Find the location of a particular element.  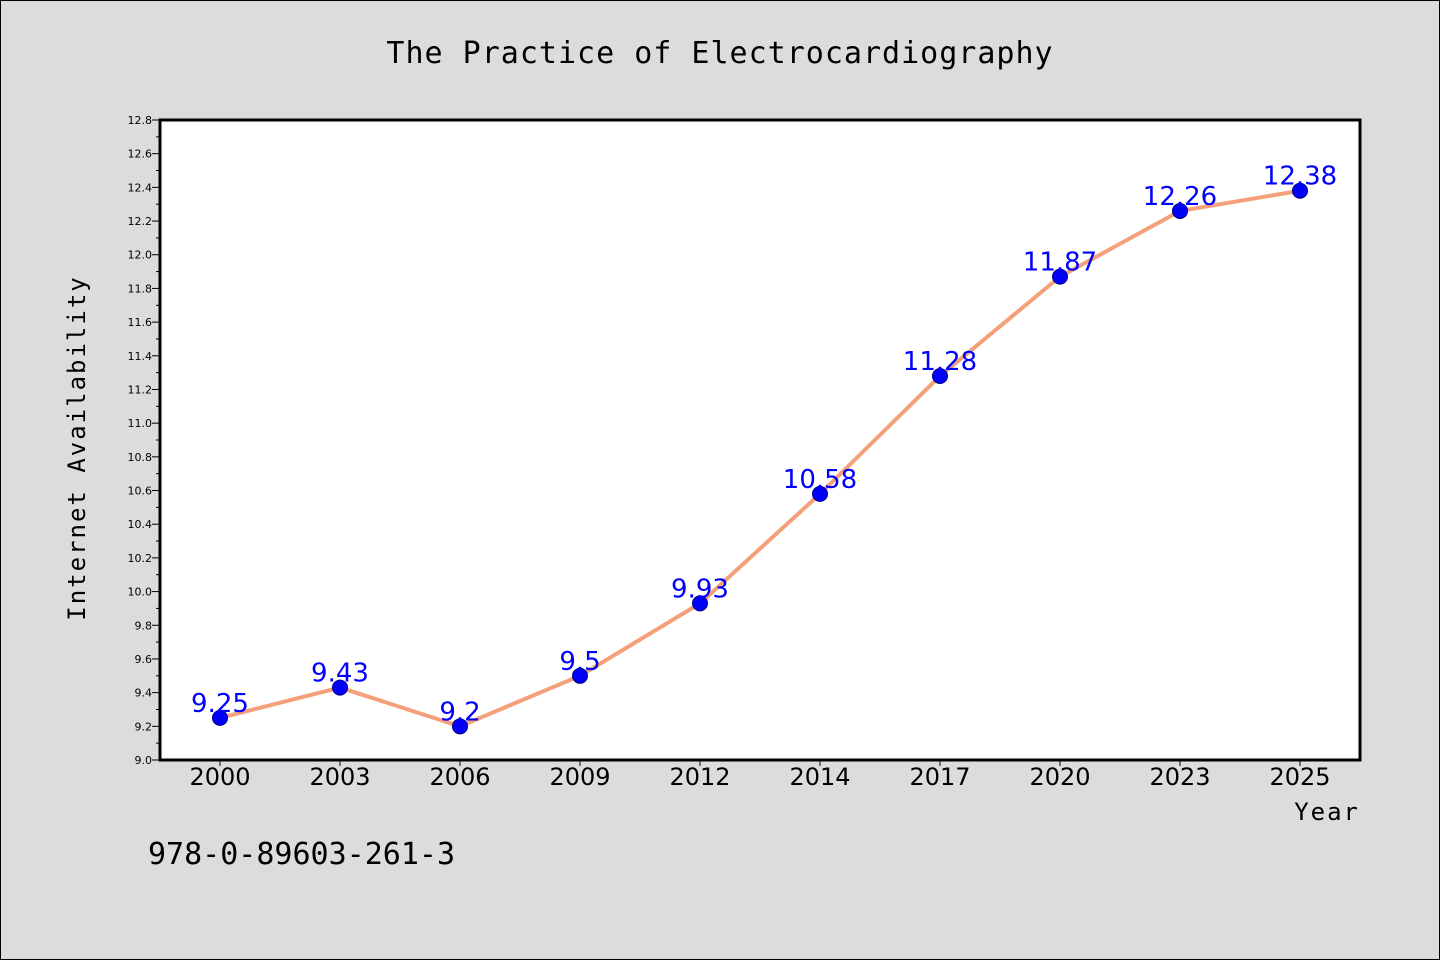

y-tick-label: 9.4 is located at coordinates (144, 693).